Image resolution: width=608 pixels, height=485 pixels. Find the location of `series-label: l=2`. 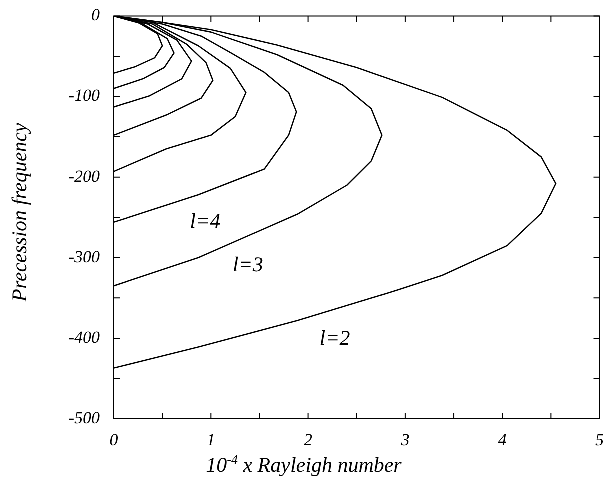

series-label: l=2 is located at coordinates (335, 338).